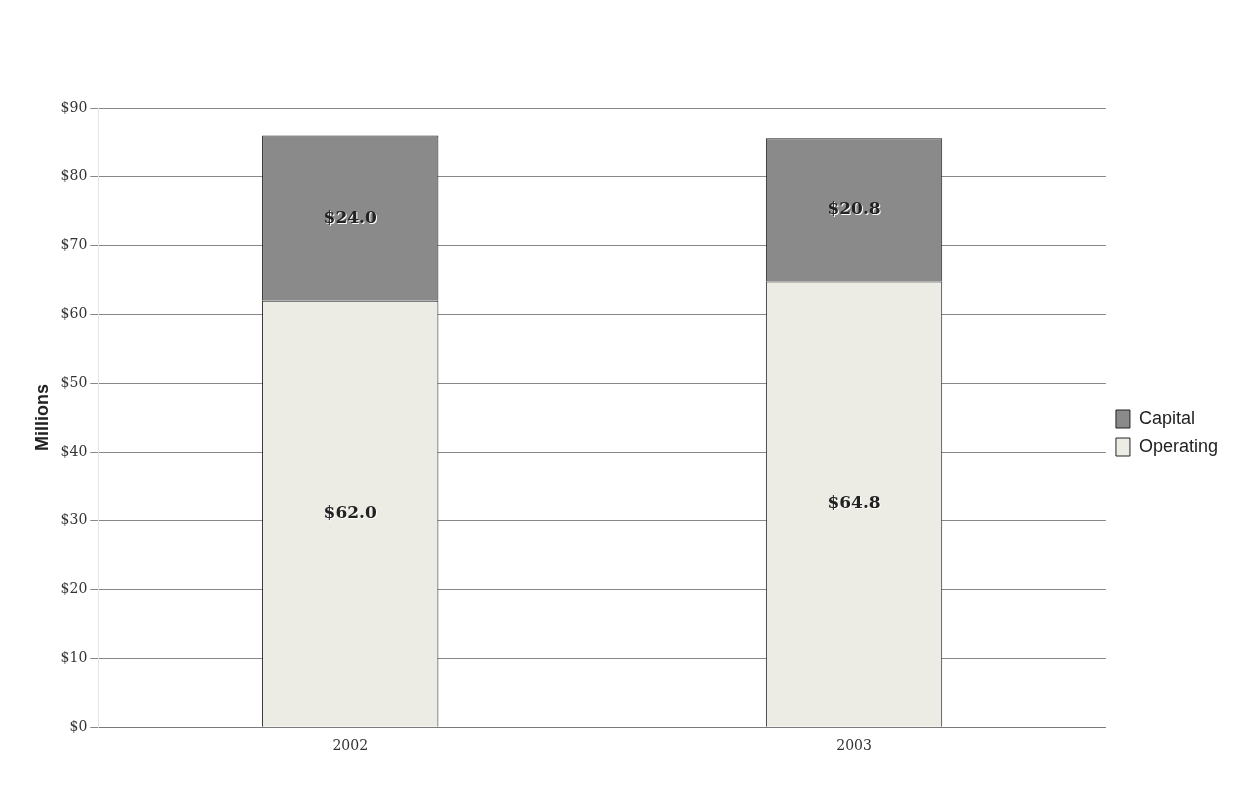 This screenshot has width=1259, height=787. What do you see at coordinates (1178, 445) in the screenshot?
I see `legend-label: Operating` at bounding box center [1178, 445].